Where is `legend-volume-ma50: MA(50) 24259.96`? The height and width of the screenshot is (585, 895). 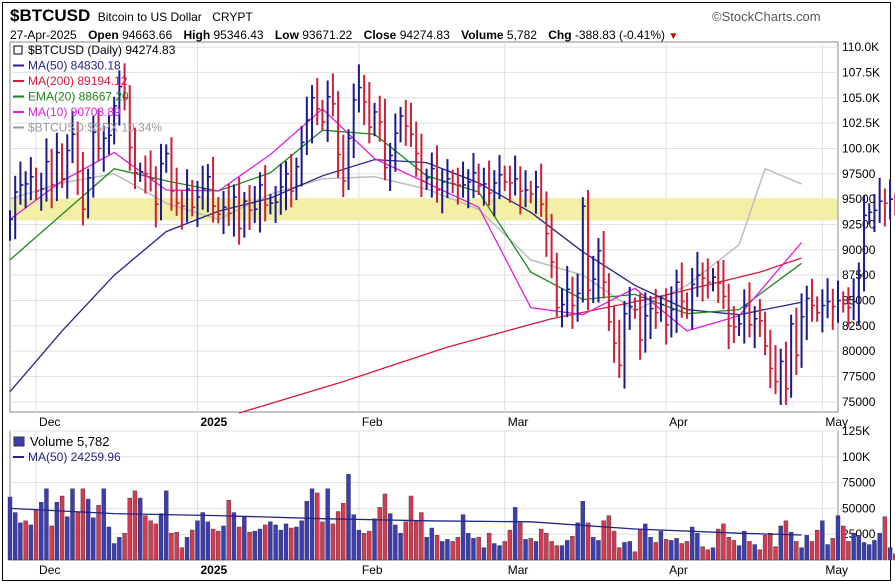
legend-volume-ma50: MA(50) 24259.96 is located at coordinates (74, 457).